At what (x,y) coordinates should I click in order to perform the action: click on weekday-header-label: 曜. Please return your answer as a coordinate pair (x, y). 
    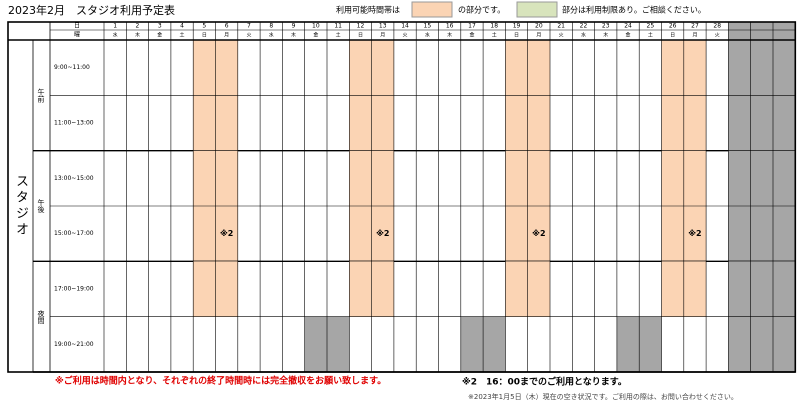
    Looking at the image, I should click on (77, 35).